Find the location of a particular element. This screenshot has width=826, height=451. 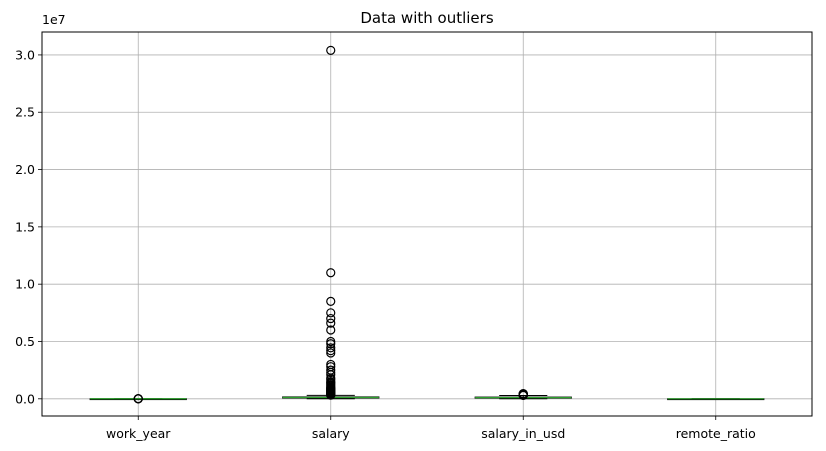

y-tick-label: 0.0 is located at coordinates (25, 398).